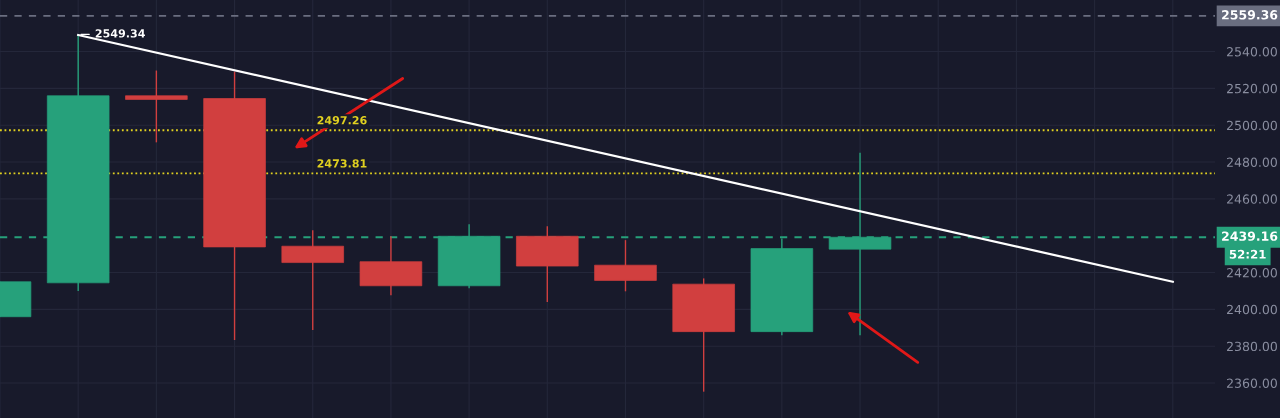 Image resolution: width=1280 pixels, height=418 pixels. Describe the element at coordinates (1252, 273) in the screenshot. I see `y-tick-label: 2420.00` at that location.